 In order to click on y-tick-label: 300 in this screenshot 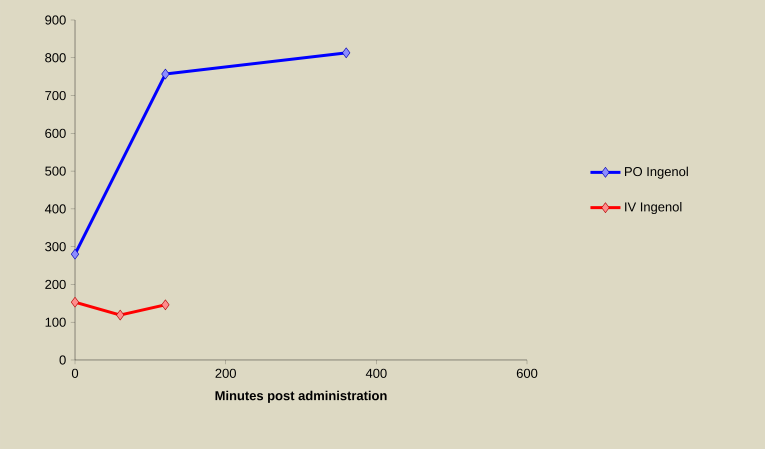, I will do `click(55, 247)`.